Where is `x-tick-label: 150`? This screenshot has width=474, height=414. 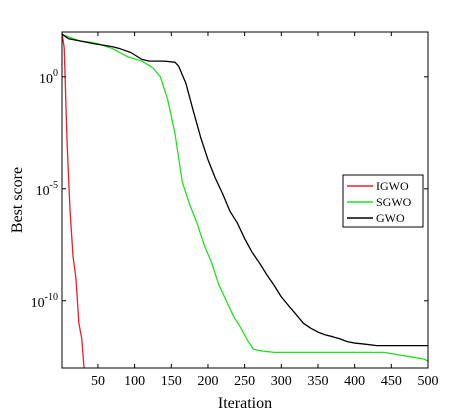
x-tick-label: 150 is located at coordinates (171, 381).